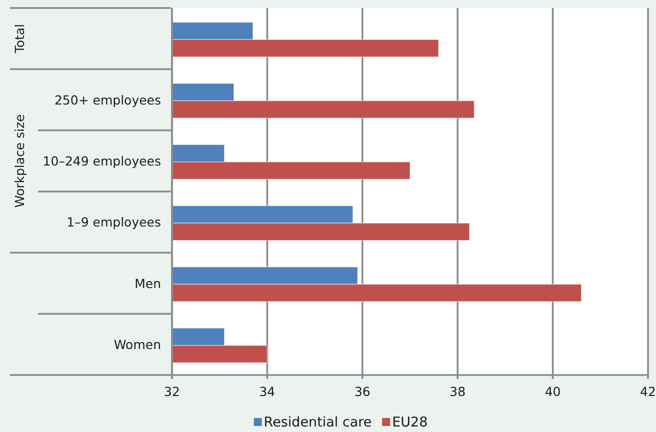 The width and height of the screenshot is (656, 432). I want to click on x-tick-label: 40, so click(552, 391).